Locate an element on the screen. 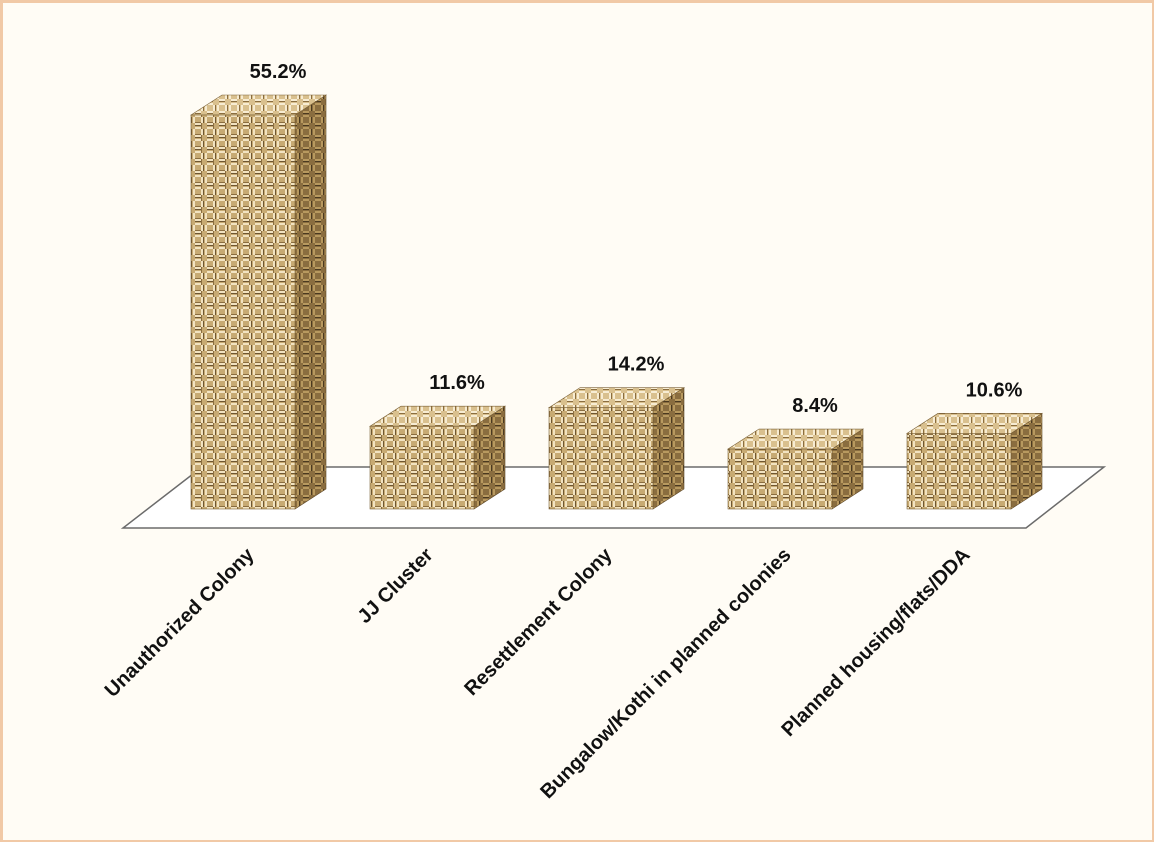  category-label: JJ Cluster is located at coordinates (396, 586).